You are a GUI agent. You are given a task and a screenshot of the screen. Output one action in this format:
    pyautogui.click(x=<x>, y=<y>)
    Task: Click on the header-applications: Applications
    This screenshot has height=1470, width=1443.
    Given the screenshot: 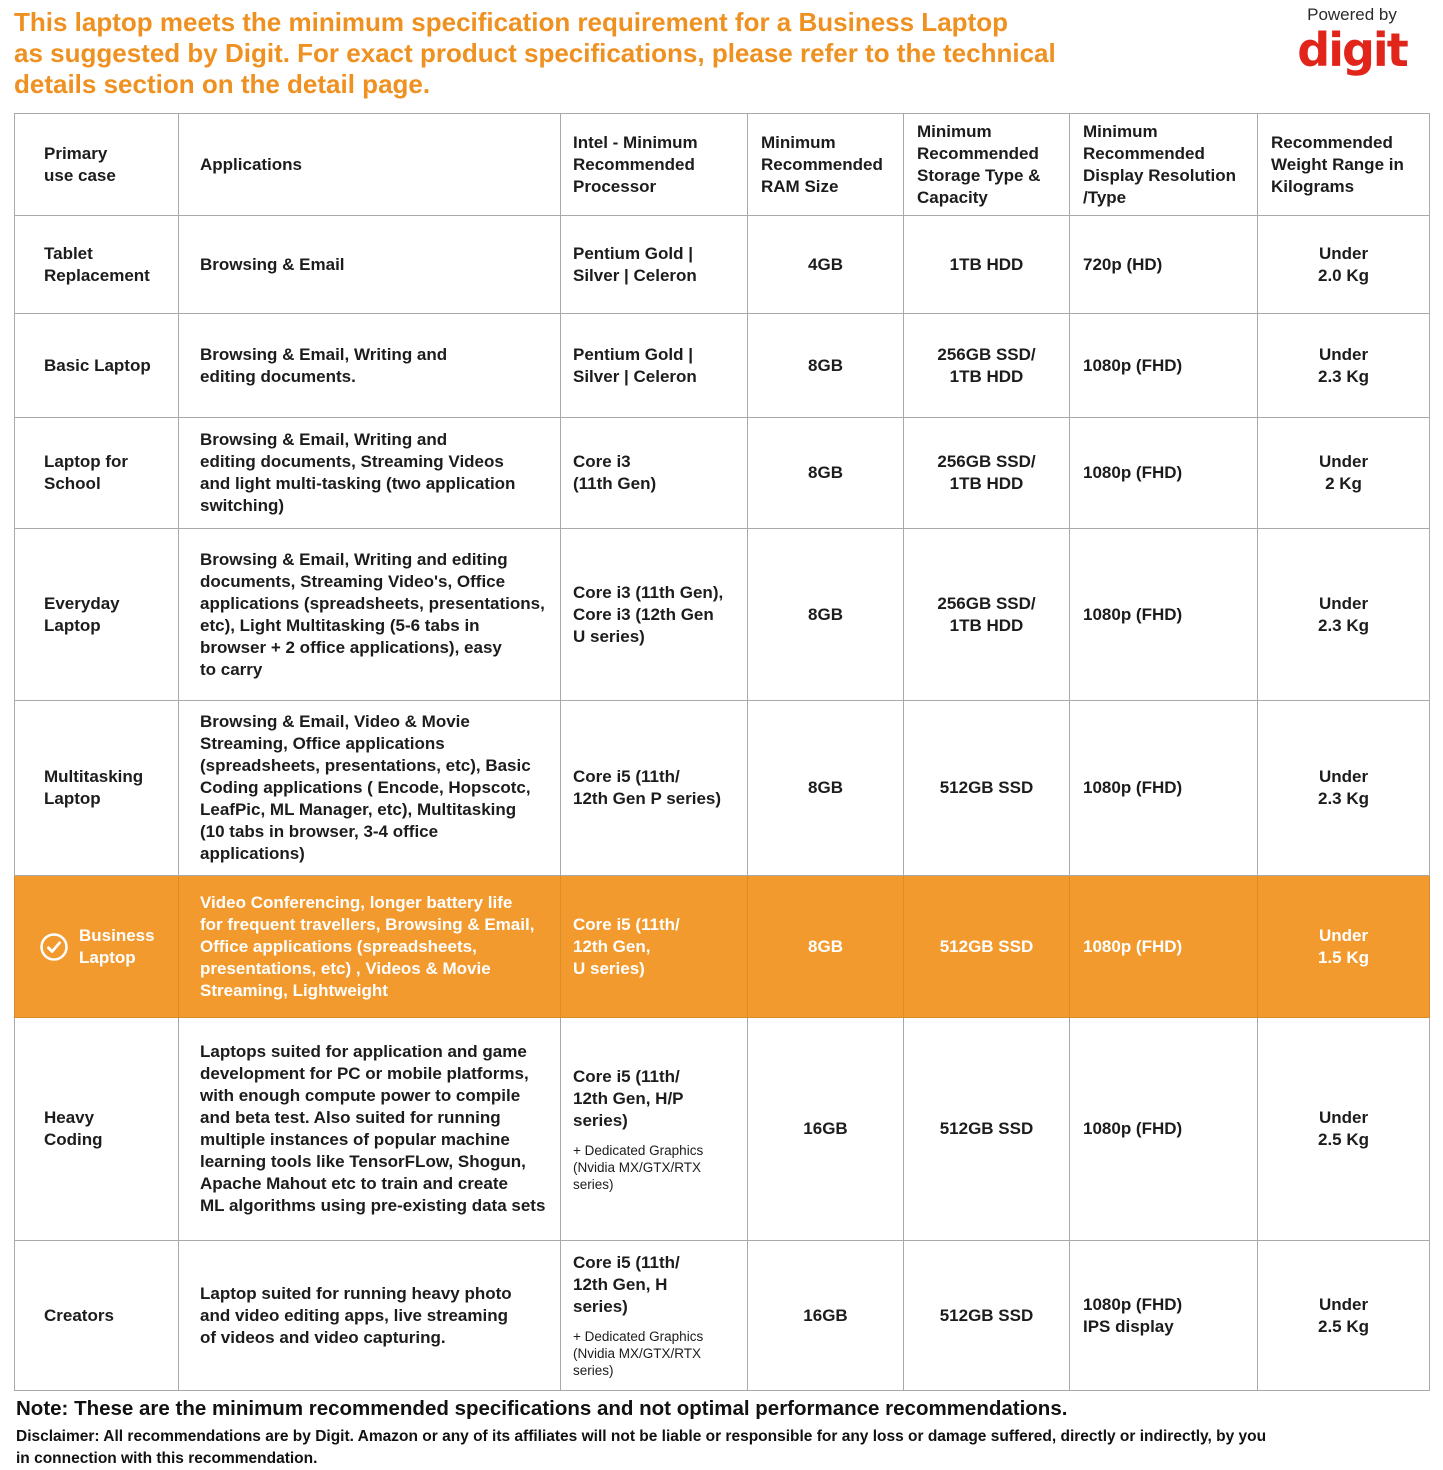 What is the action you would take?
    pyautogui.click(x=369, y=164)
    